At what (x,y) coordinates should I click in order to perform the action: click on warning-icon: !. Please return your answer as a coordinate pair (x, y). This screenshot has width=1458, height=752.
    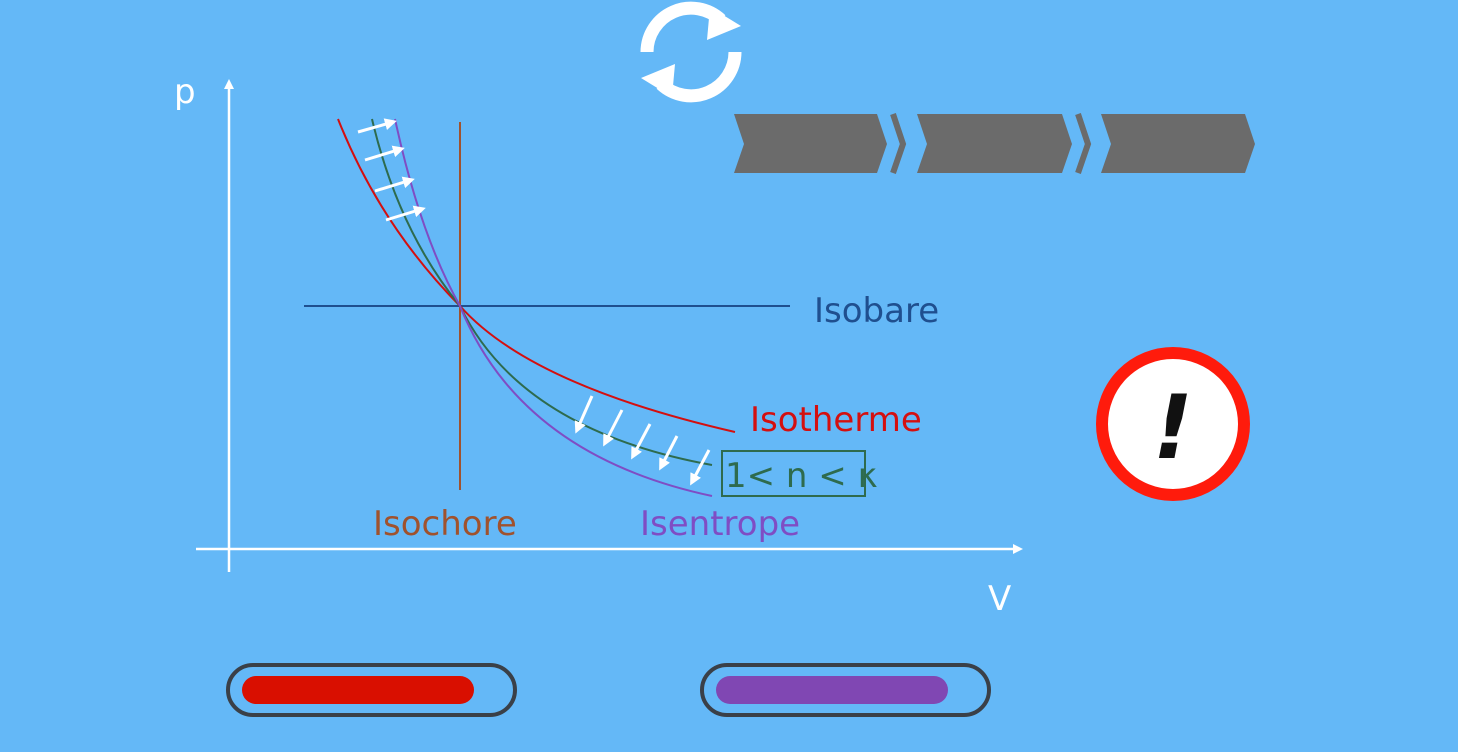
    Looking at the image, I should click on (1173, 424).